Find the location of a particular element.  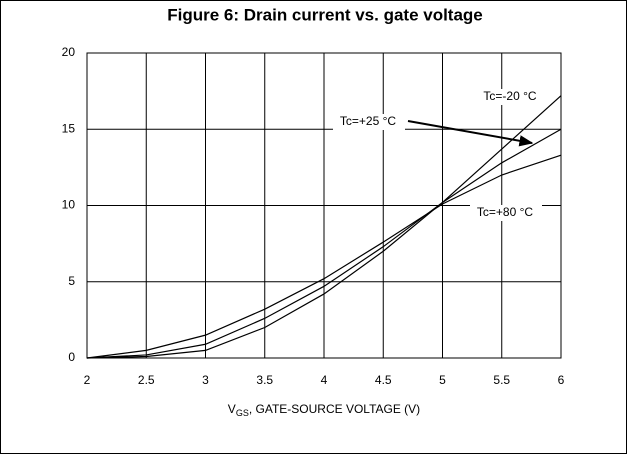

series-label: Tc=+80 °C is located at coordinates (505, 212).